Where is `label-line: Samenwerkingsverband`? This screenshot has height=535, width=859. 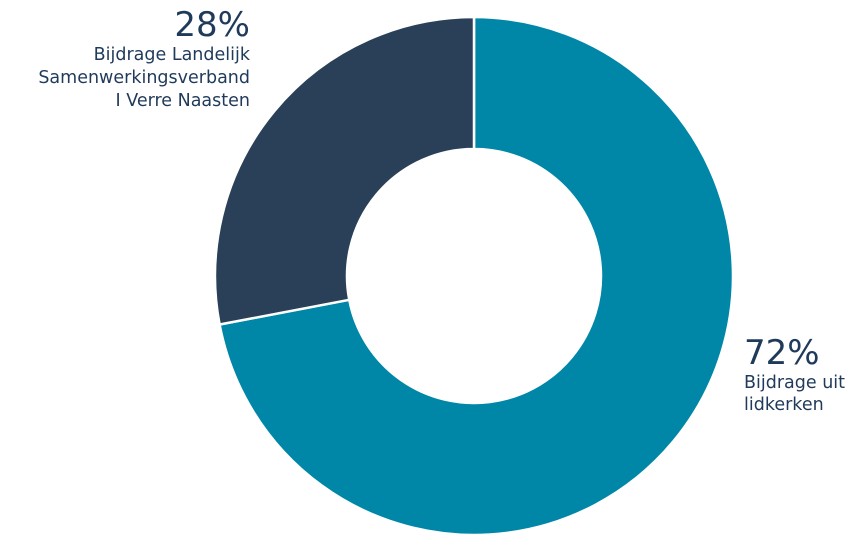 label-line: Samenwerkingsverband is located at coordinates (144, 78).